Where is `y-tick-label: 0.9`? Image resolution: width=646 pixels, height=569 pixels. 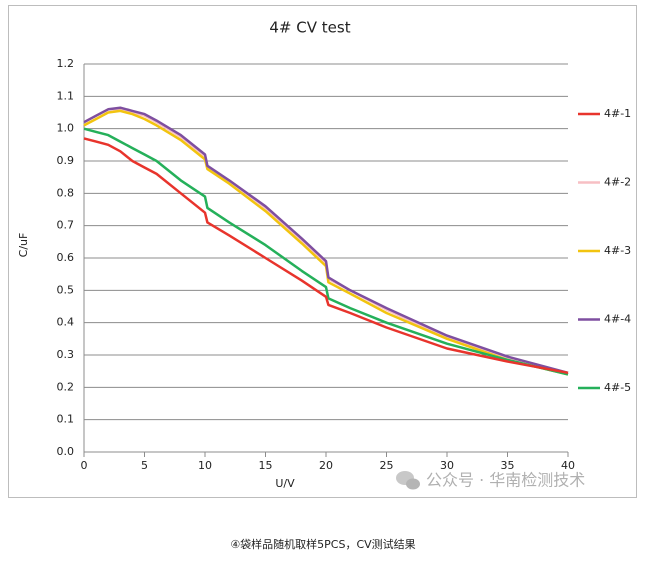 y-tick-label: 0.9 is located at coordinates (66, 160).